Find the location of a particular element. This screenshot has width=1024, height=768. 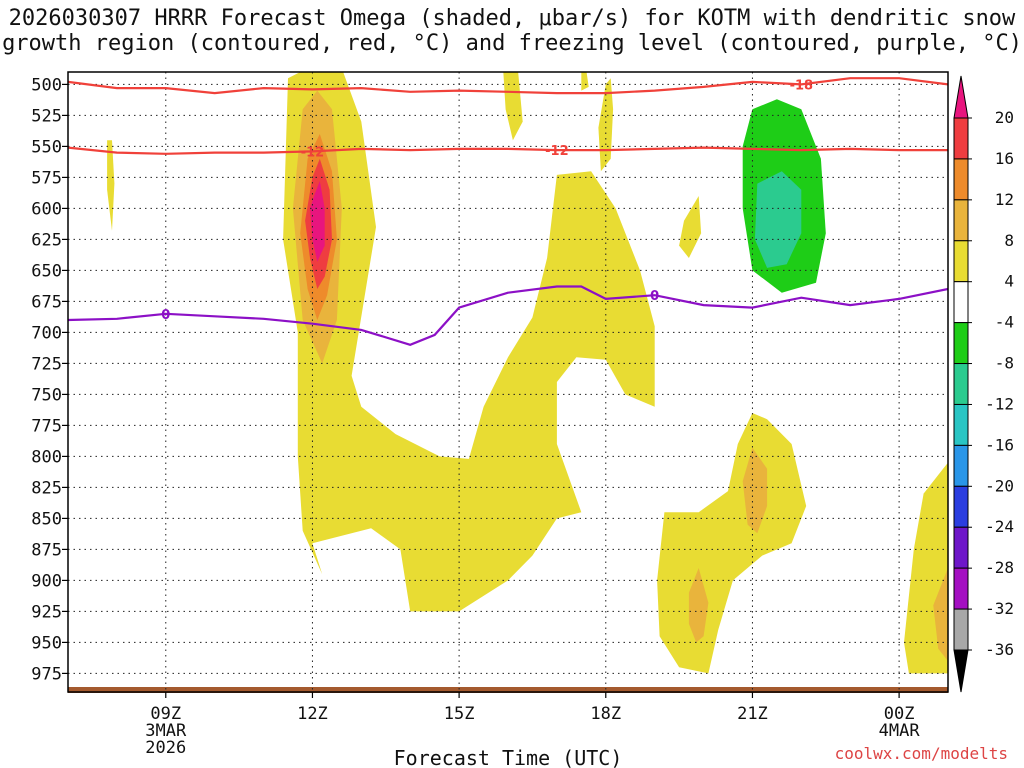

pressure-tick-label: 500 is located at coordinates (46, 85).